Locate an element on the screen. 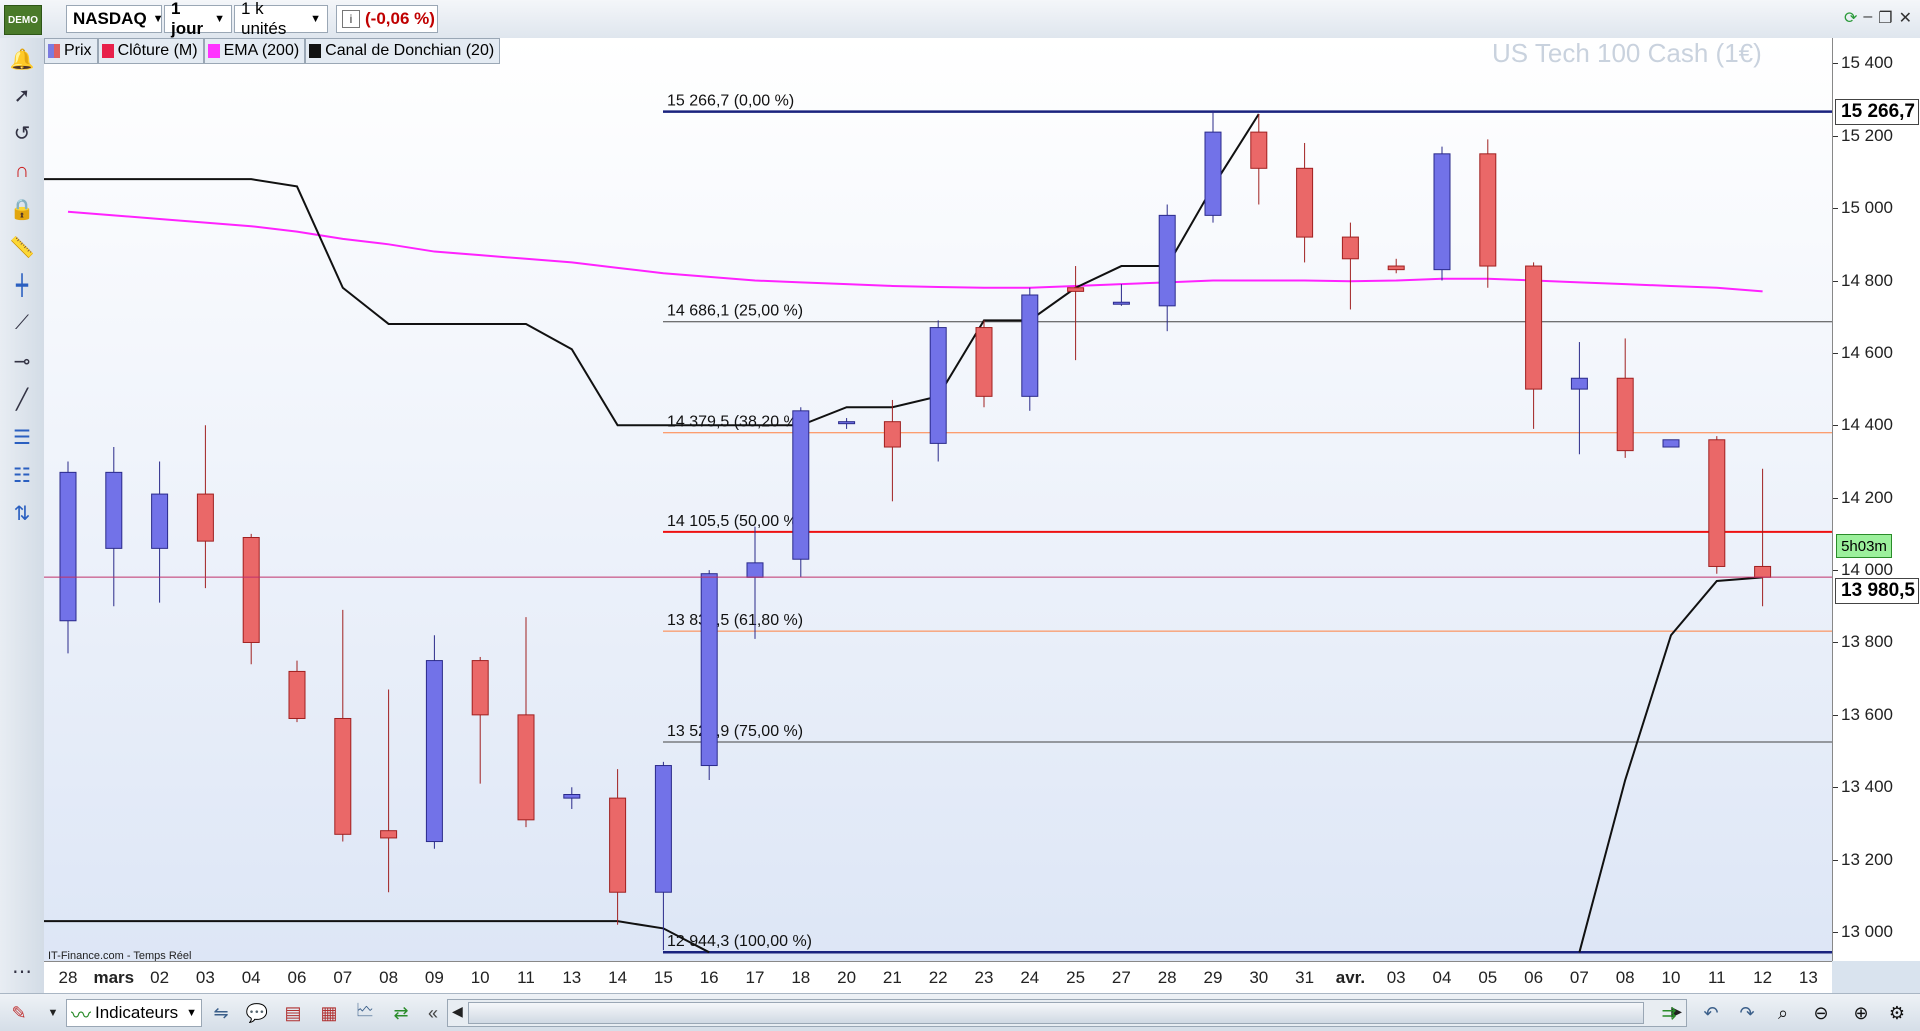  pen-icon: ✎ is located at coordinates (19, 1012).